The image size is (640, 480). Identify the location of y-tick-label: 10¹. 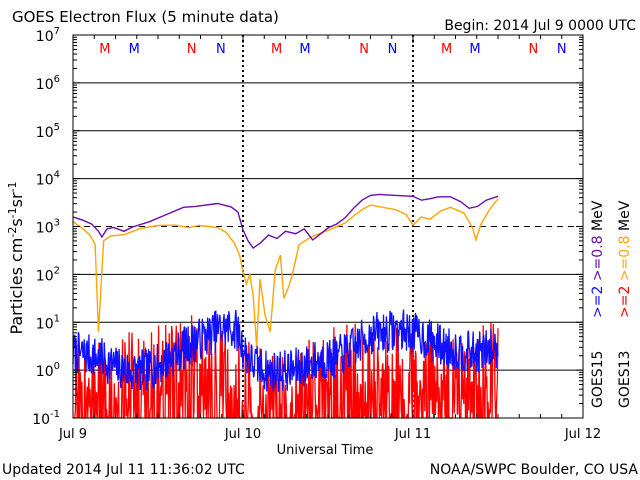
(48, 322).